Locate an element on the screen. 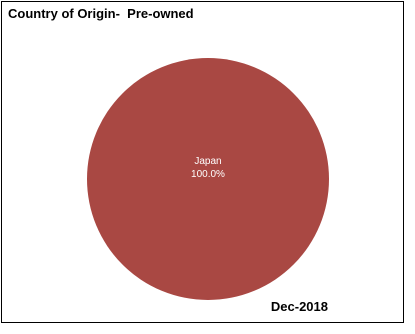 Image resolution: width=415 pixels, height=334 pixels. chart-title: Country of Origin- Pre-owned is located at coordinates (101, 13).